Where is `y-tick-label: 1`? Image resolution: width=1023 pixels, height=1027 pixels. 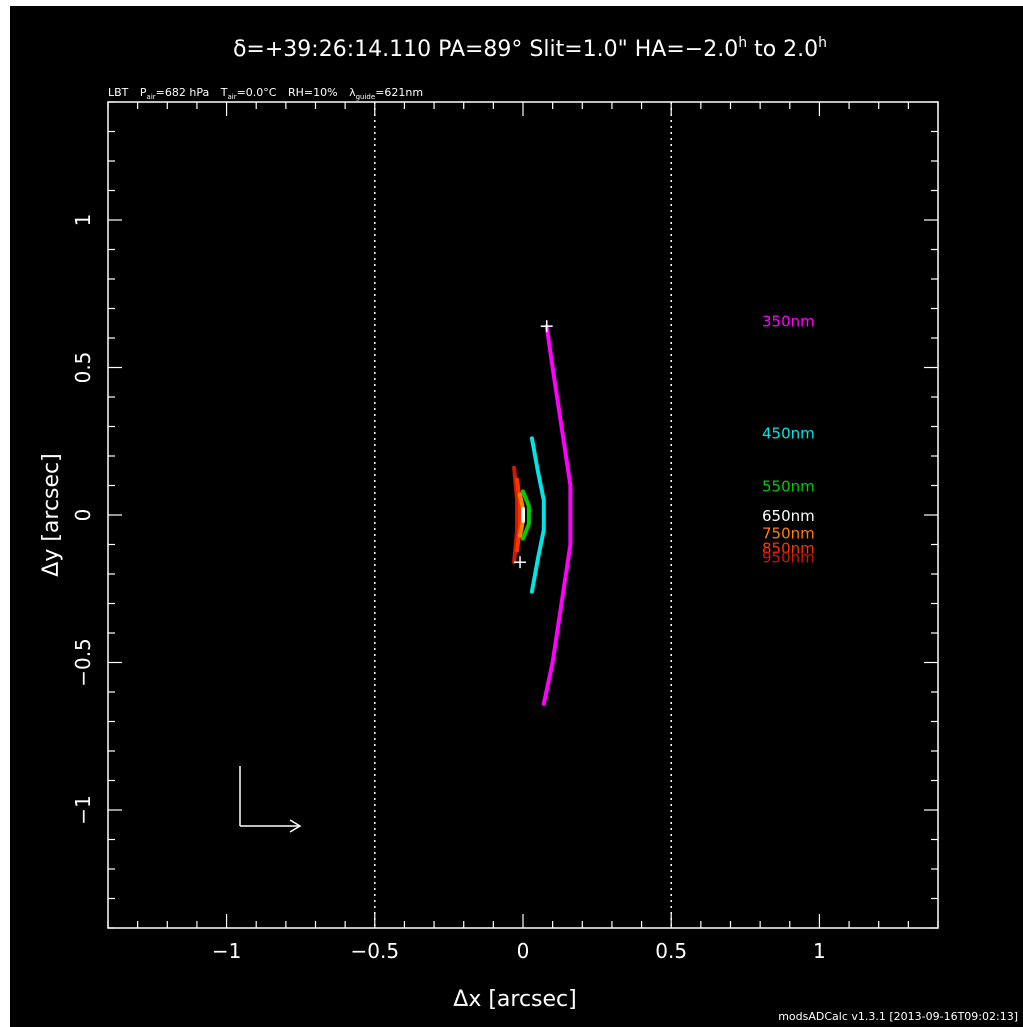
y-tick-label: 1 is located at coordinates (83, 220).